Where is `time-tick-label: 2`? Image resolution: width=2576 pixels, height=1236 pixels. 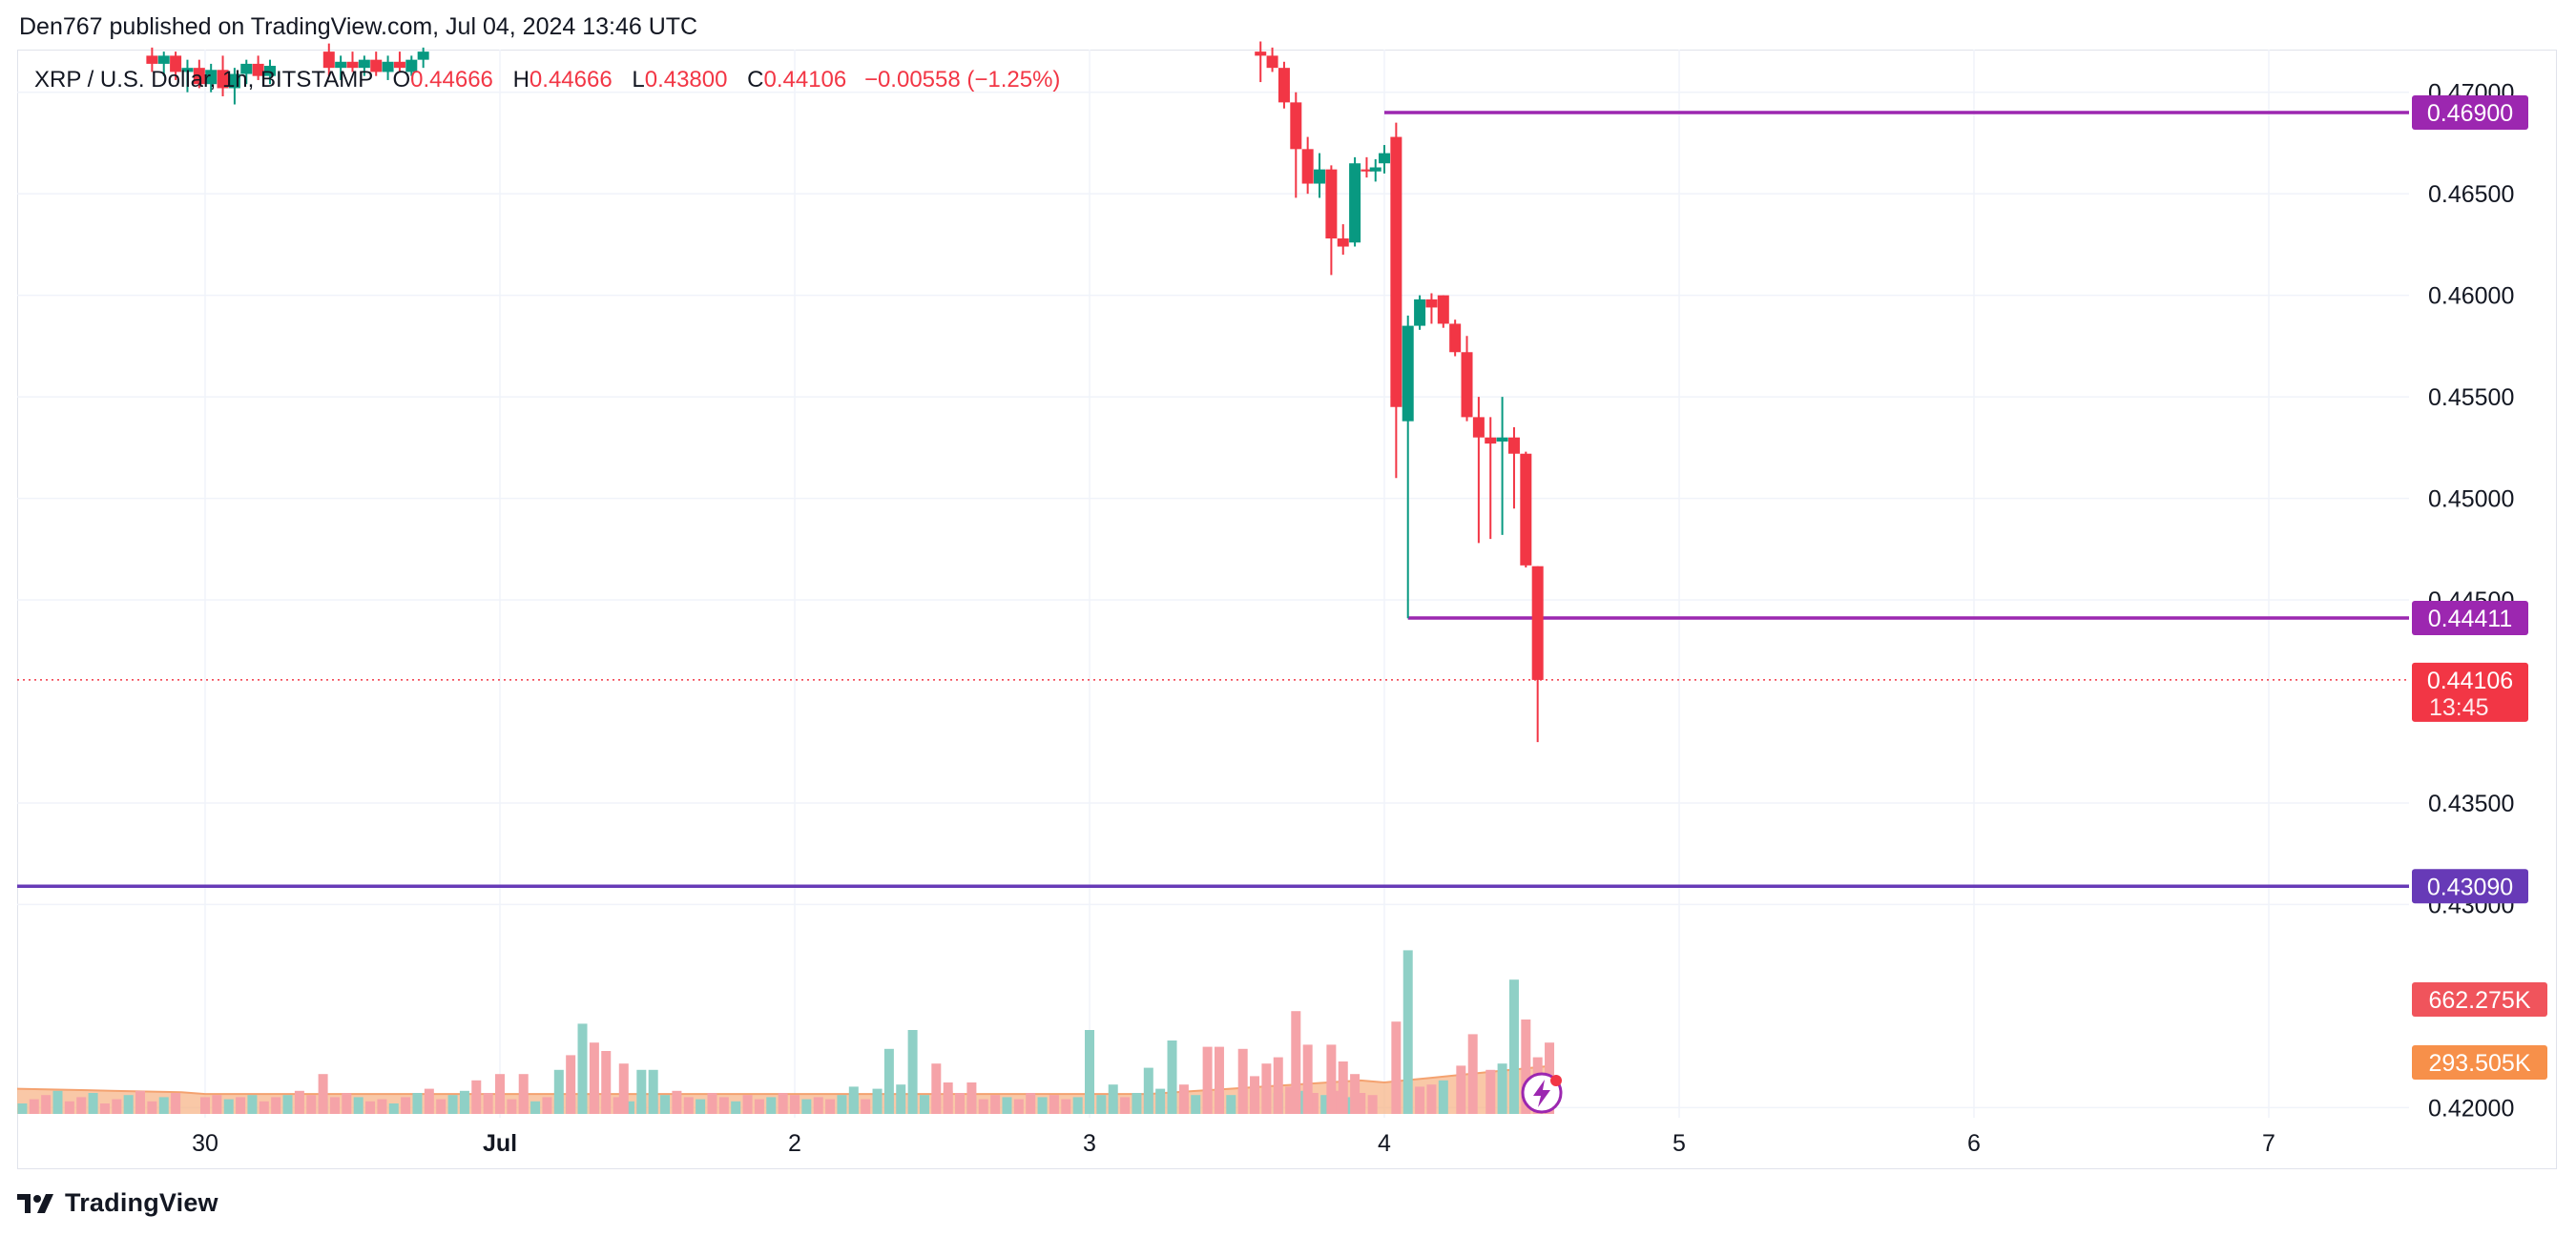 time-tick-label: 2 is located at coordinates (794, 1143).